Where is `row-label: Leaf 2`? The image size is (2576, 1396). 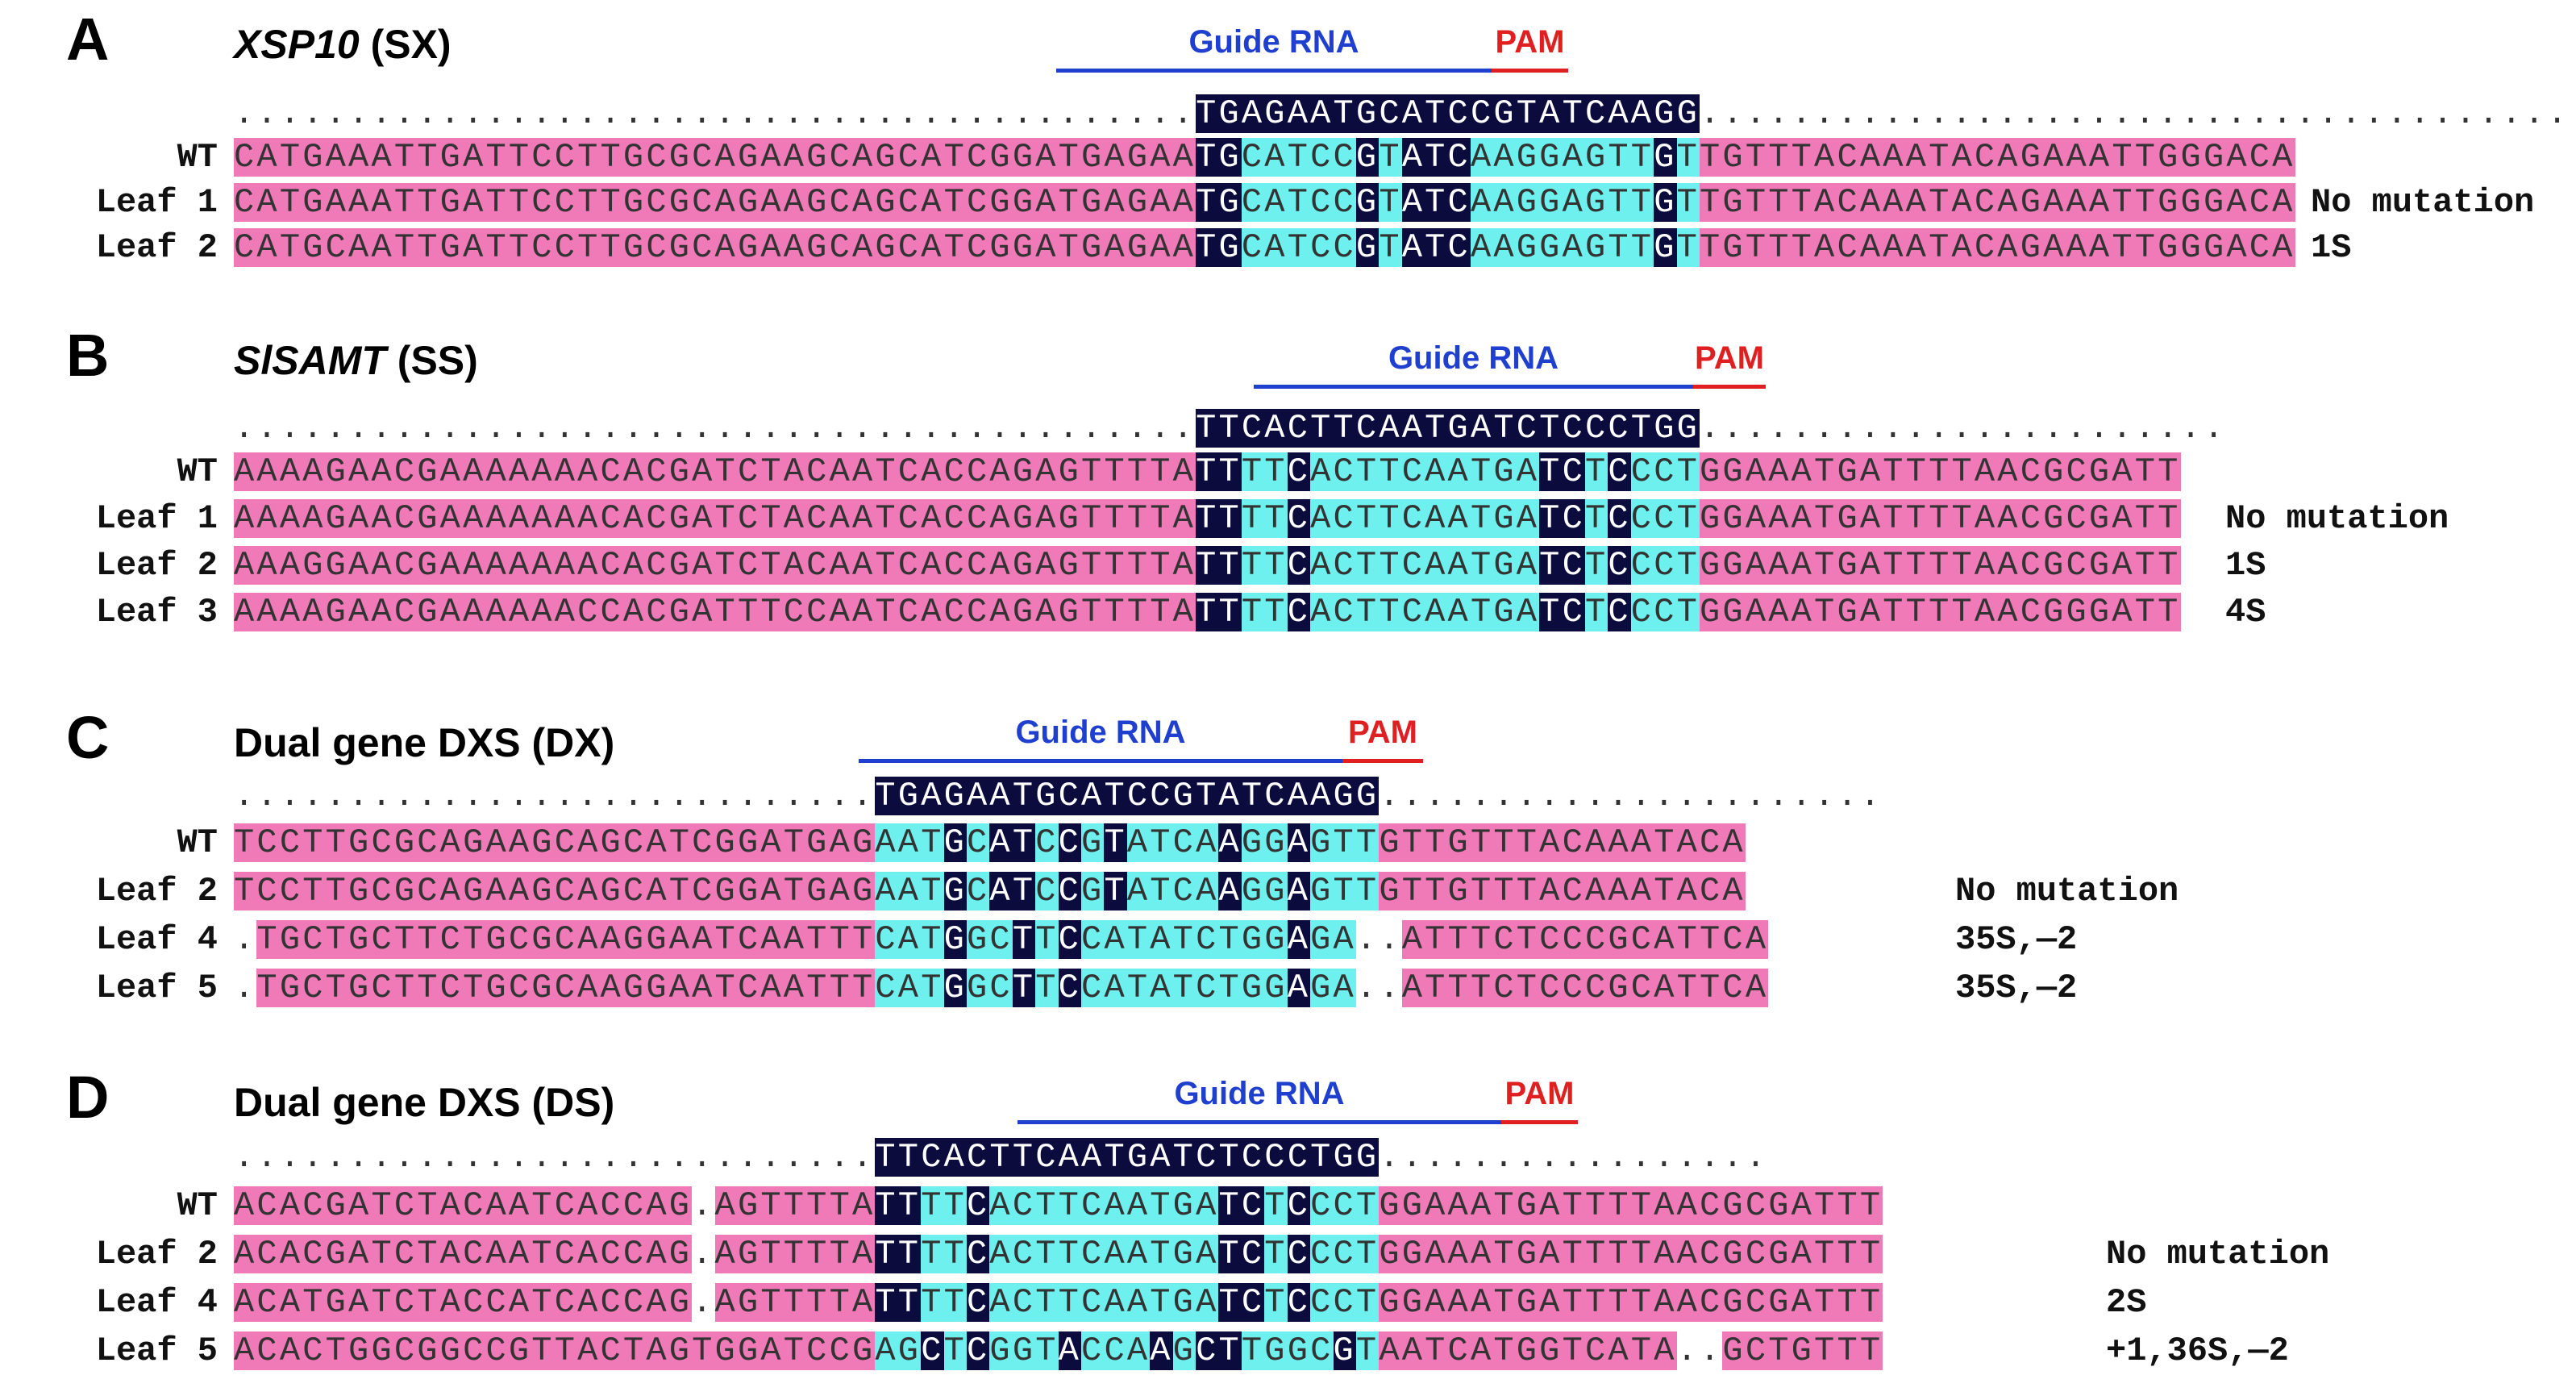 row-label: Leaf 2 is located at coordinates (156, 247).